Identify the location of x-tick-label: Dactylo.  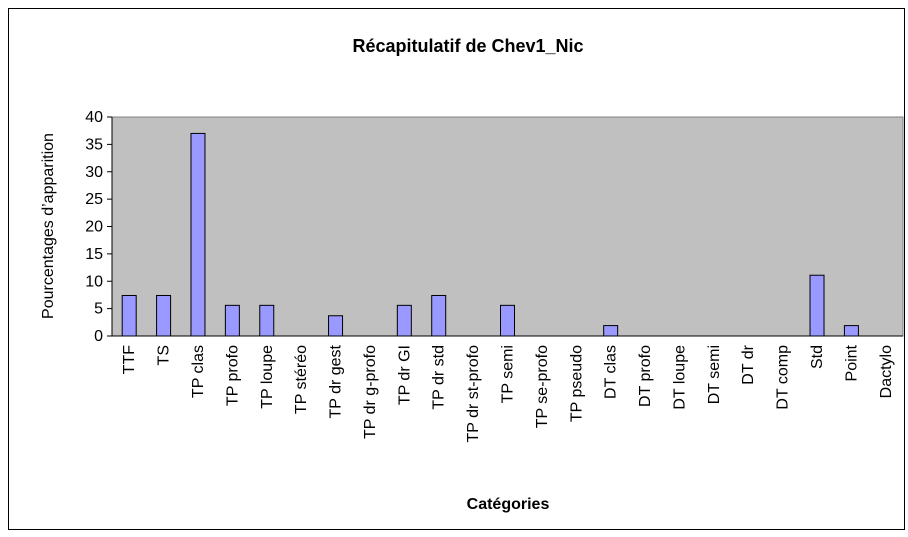
(886, 371).